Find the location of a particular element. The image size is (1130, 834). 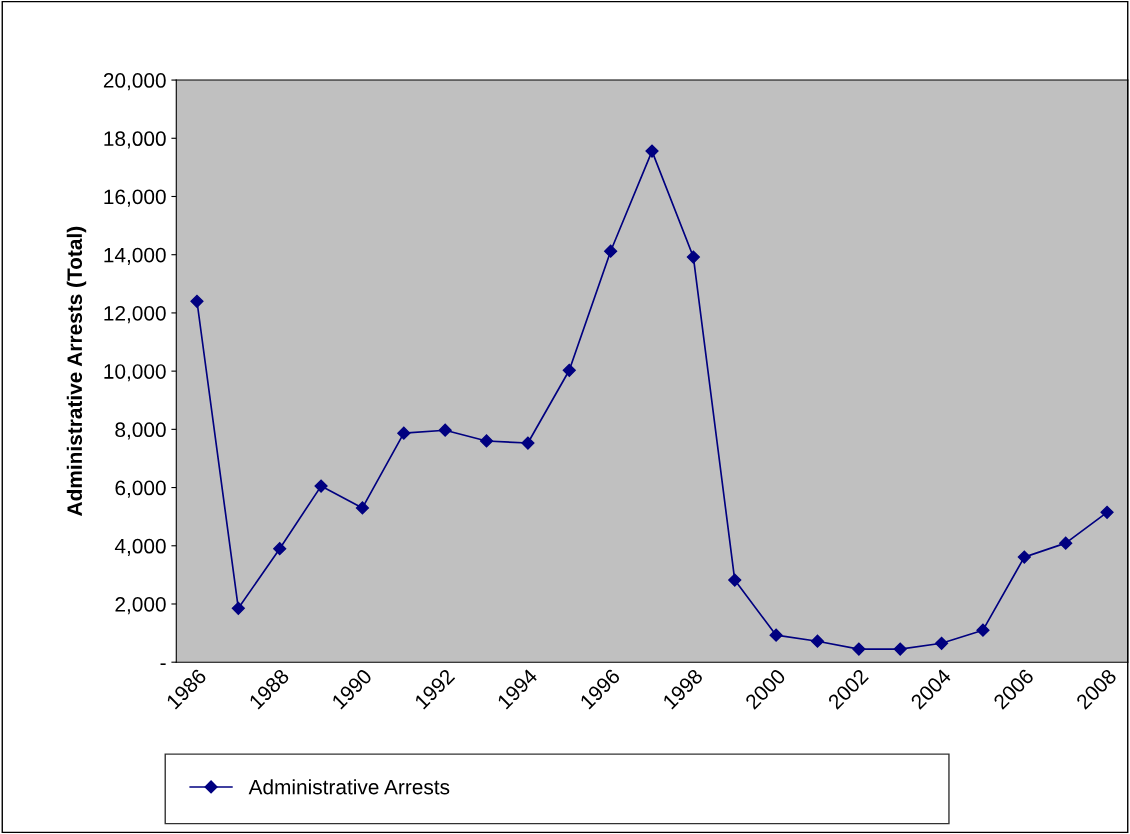

y-tick-label: 6,000 is located at coordinates (140, 489).